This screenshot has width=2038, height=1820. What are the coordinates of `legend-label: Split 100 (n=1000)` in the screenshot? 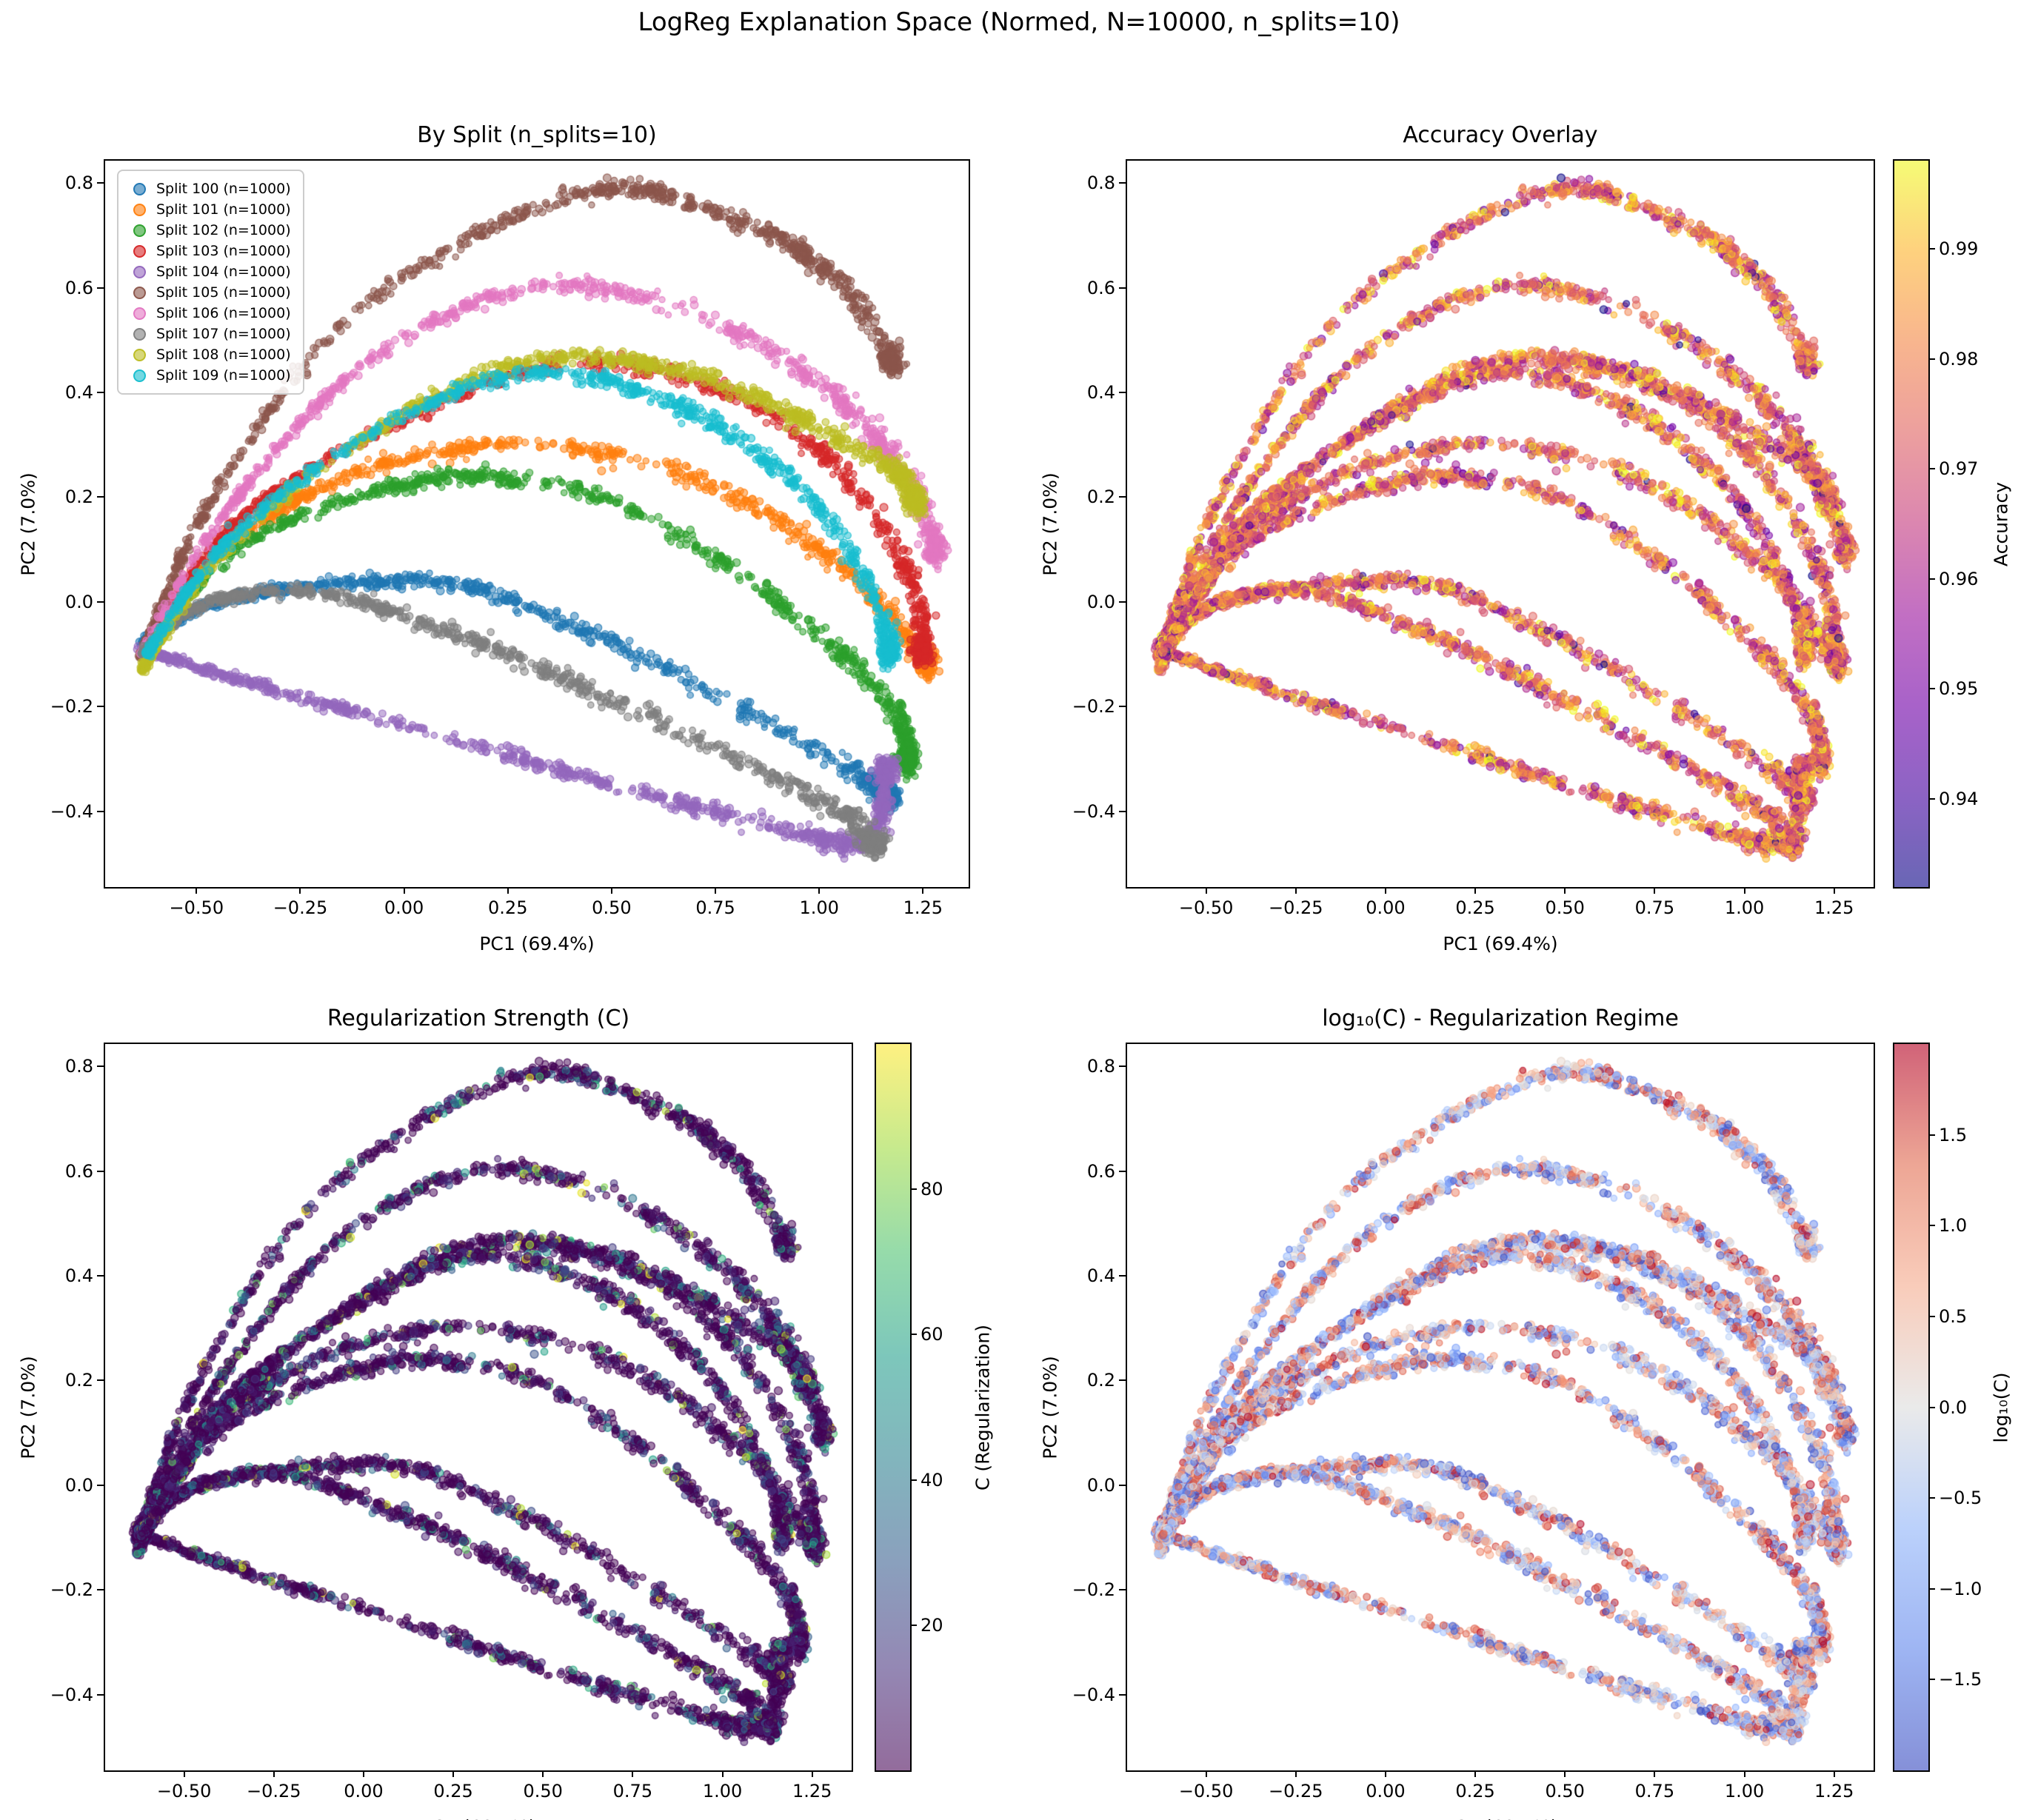 It's located at (223, 189).